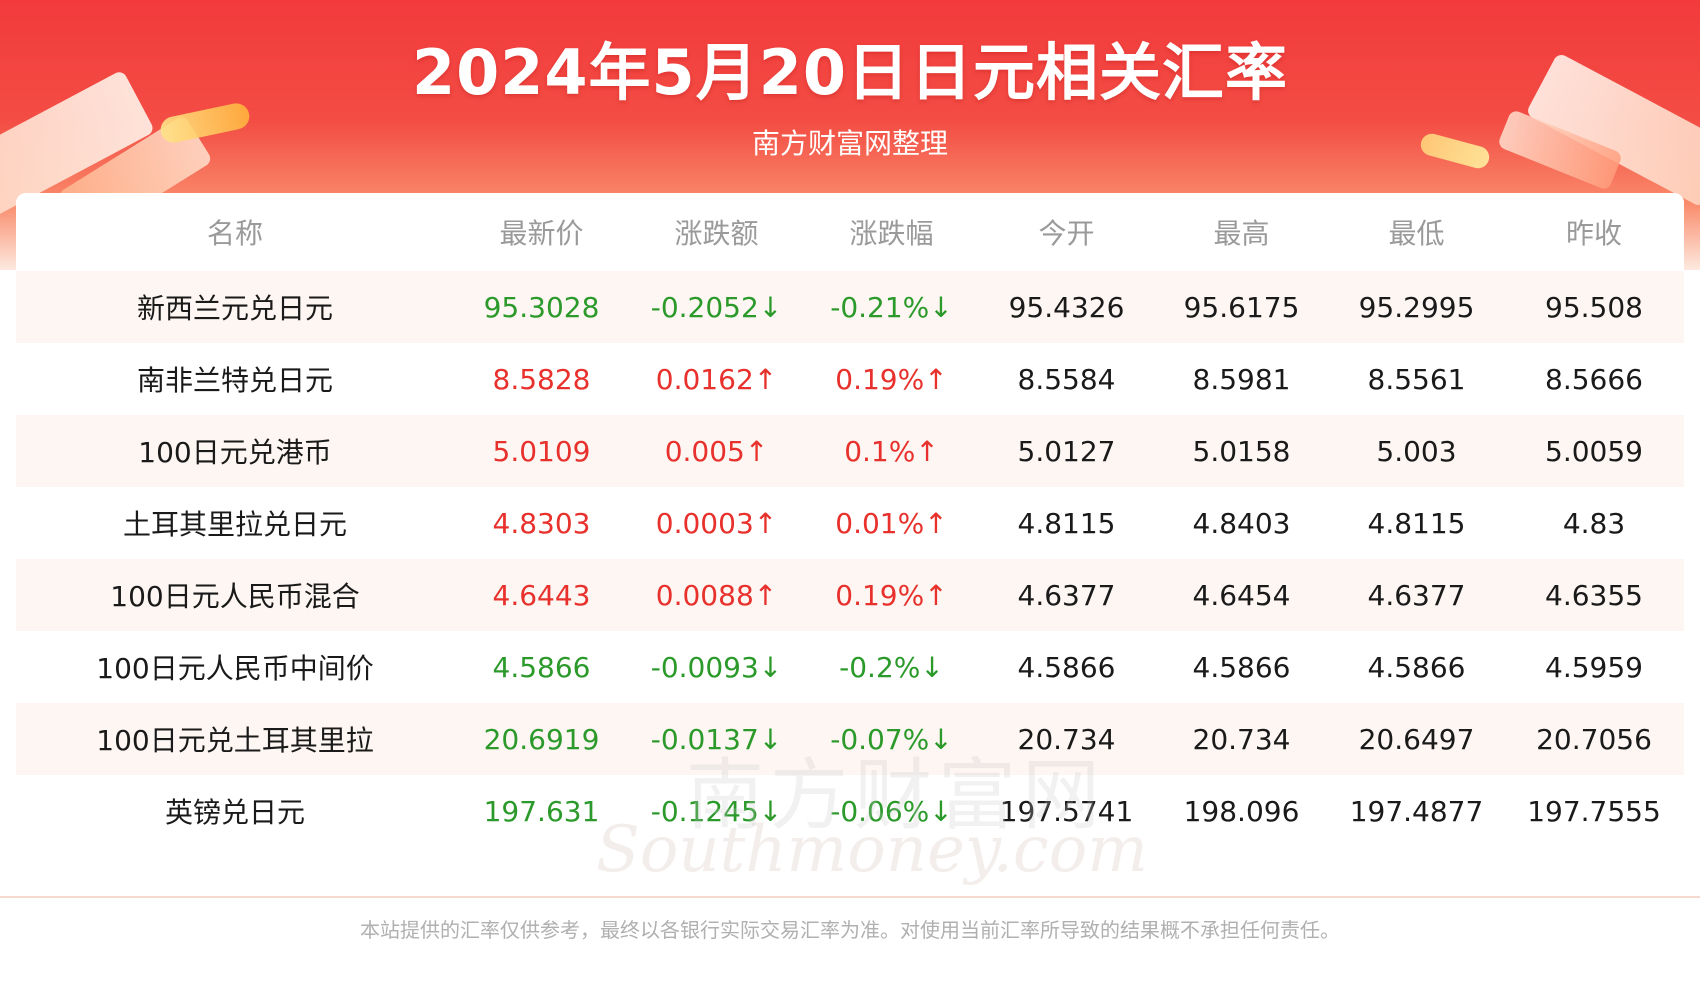 The image size is (1700, 1000). I want to click on cell-open: 20.734, so click(1066, 739).